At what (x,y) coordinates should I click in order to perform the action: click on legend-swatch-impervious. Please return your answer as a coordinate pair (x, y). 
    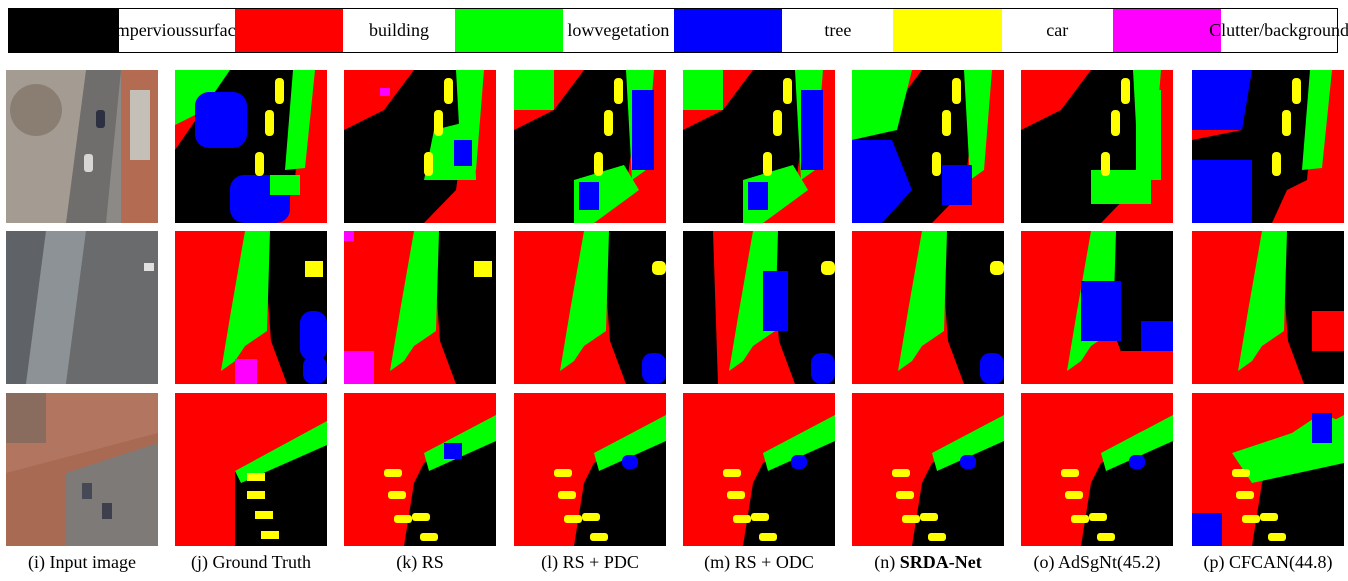
    Looking at the image, I should click on (64, 30).